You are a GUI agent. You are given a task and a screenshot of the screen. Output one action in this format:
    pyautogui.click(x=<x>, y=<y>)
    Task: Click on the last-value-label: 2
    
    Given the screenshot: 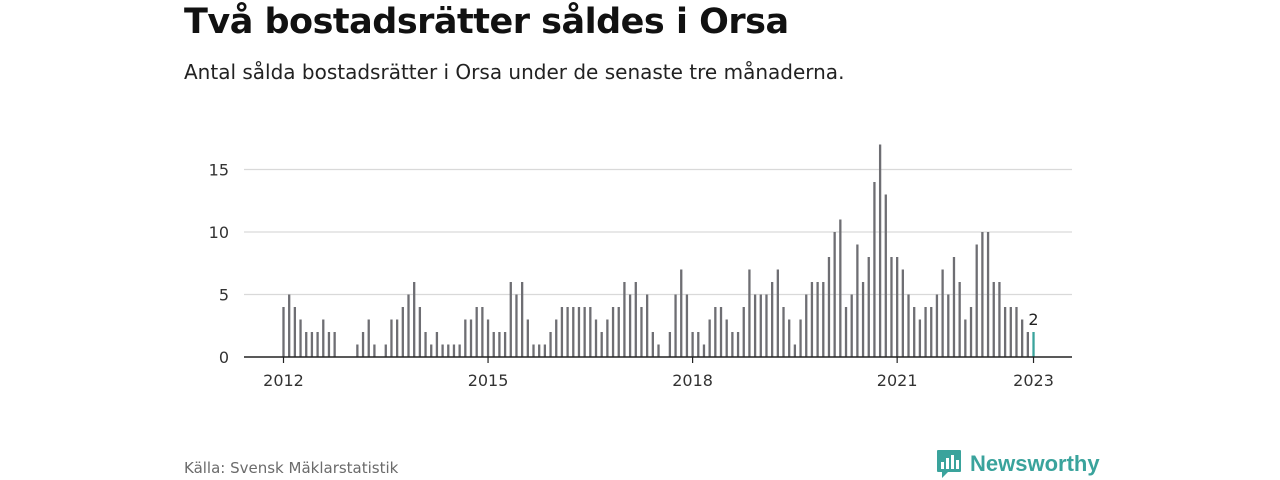 What is the action you would take?
    pyautogui.click(x=1033, y=319)
    